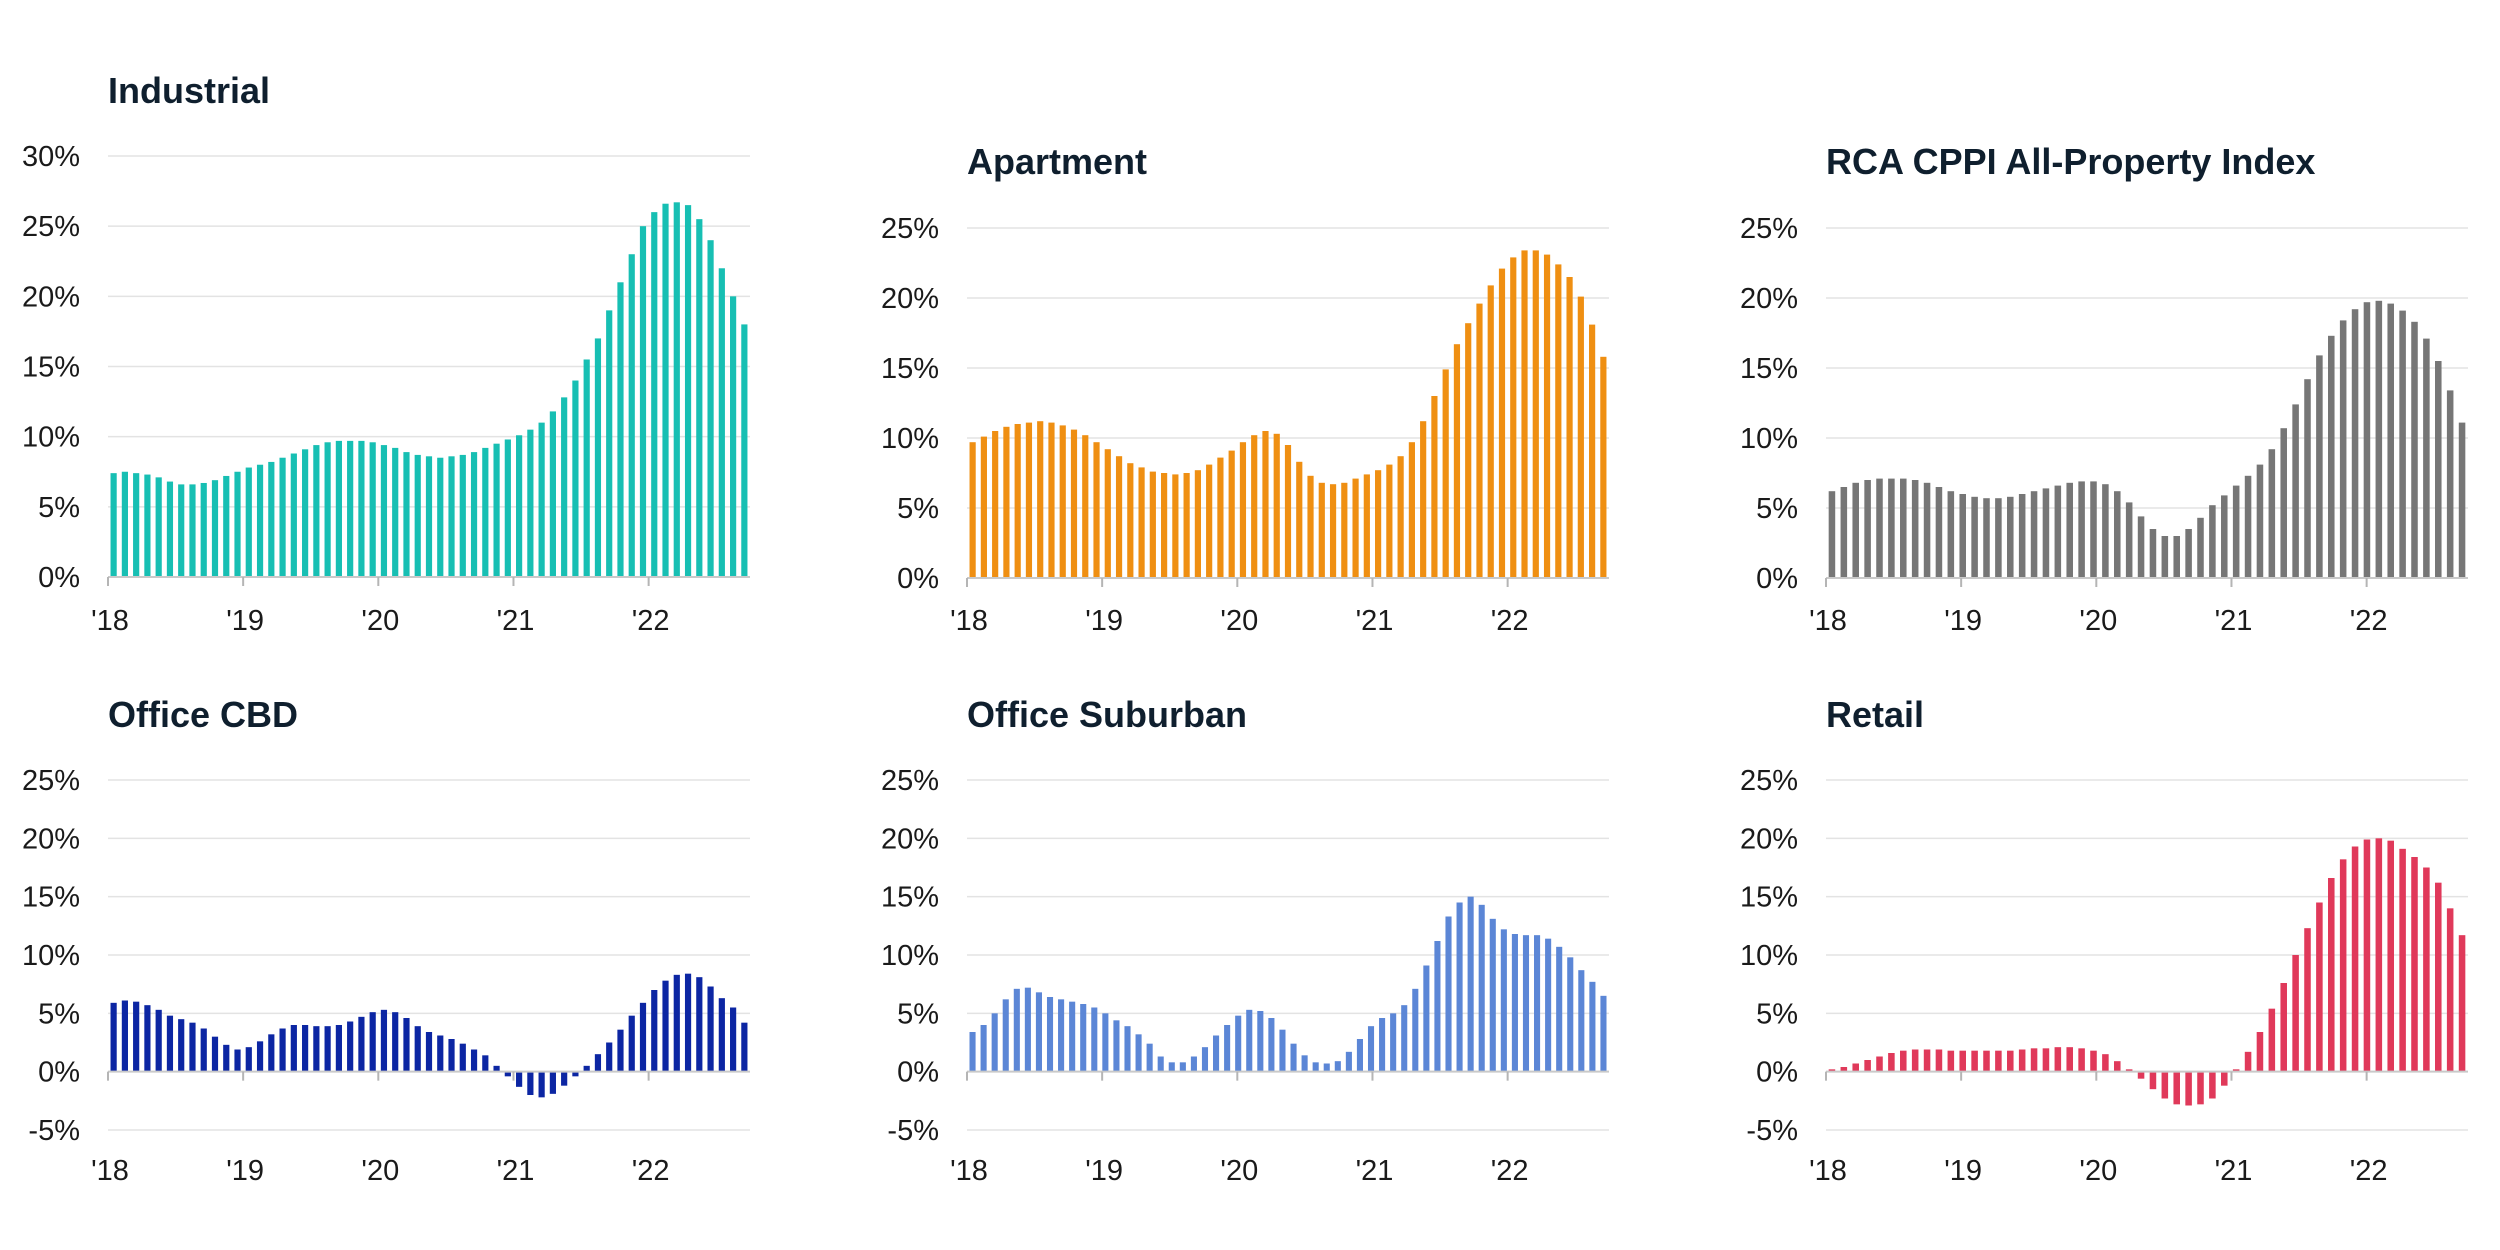 This screenshot has width=2500, height=1250. Describe the element at coordinates (1963, 1171) in the screenshot. I see `x-tick-label: '19` at that location.